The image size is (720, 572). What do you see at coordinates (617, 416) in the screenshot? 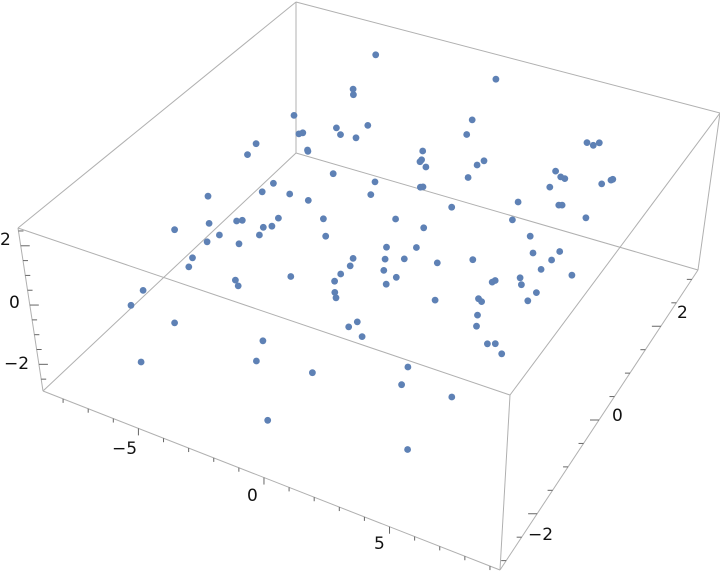
I see `y-tick-label: 0` at bounding box center [617, 416].